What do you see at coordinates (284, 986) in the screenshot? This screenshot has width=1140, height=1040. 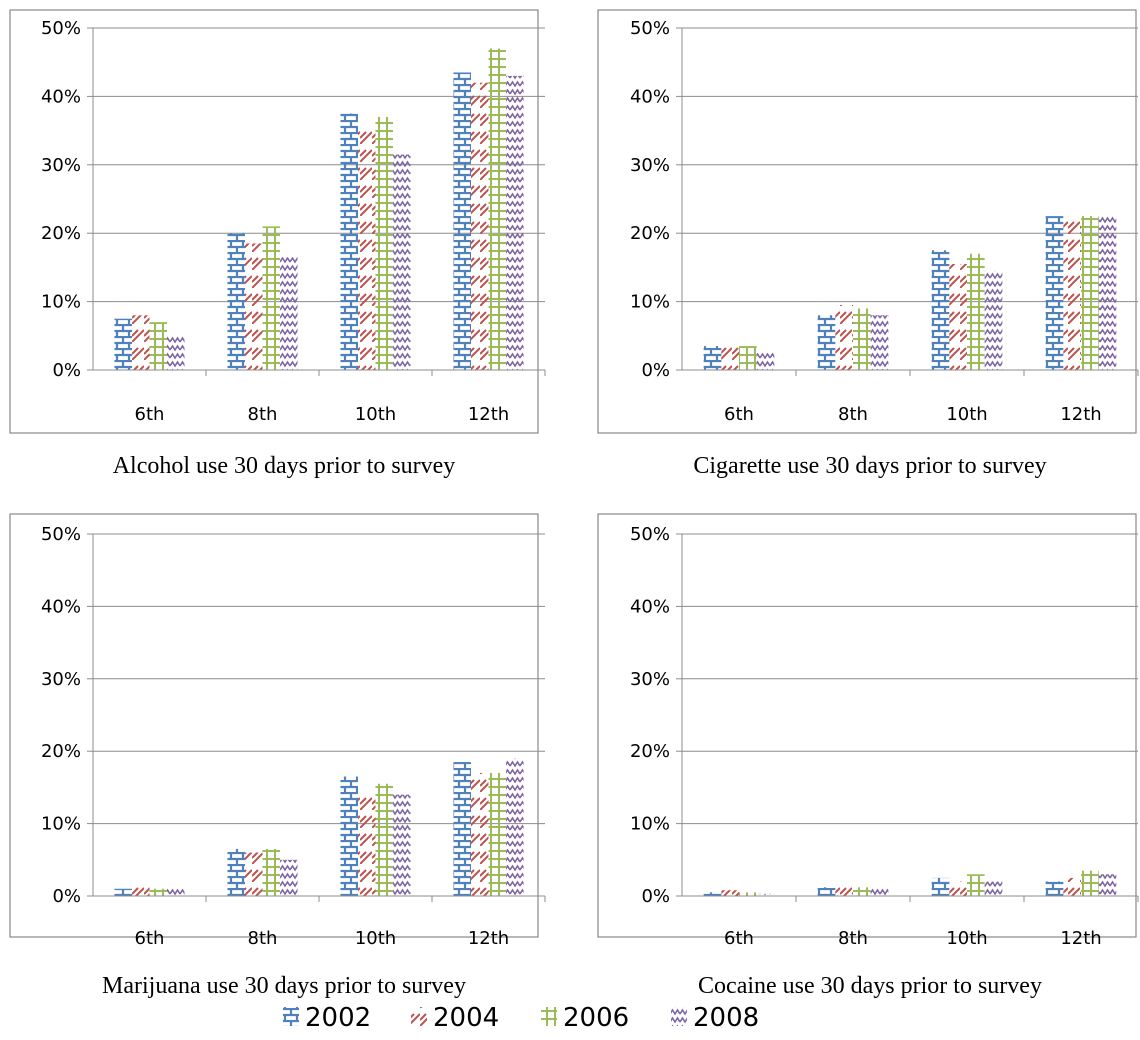 I see `chart-title: Marijuana use 30 days prior to survey` at bounding box center [284, 986].